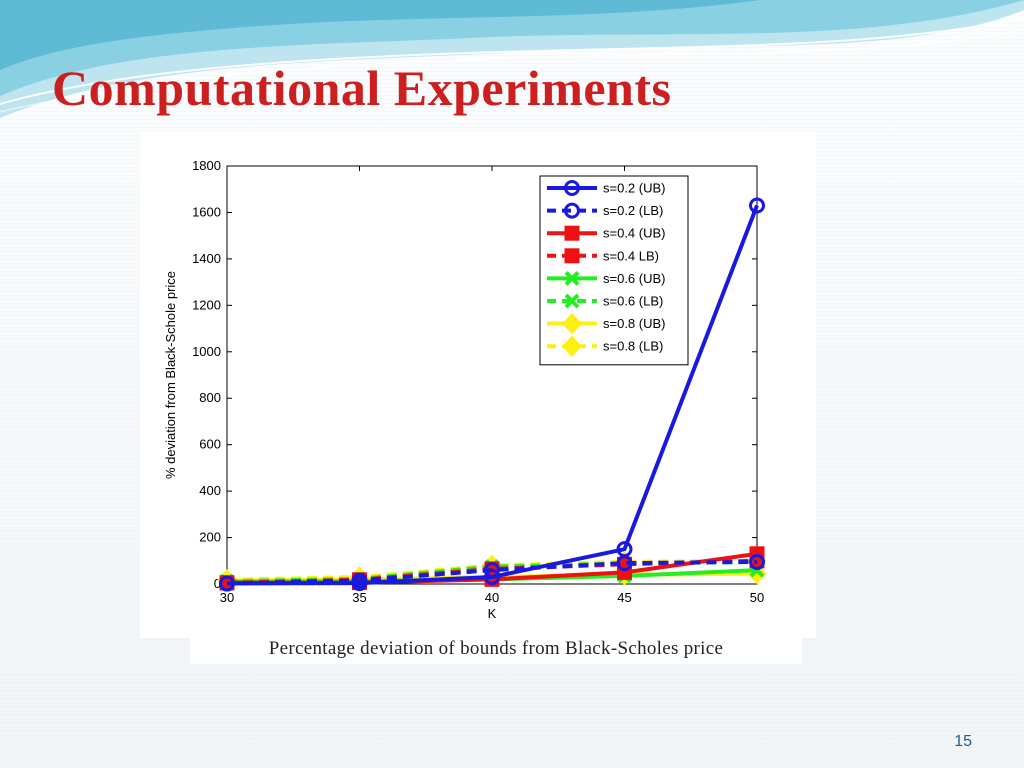 The height and width of the screenshot is (768, 1024). I want to click on slide-title: Computational Experiments, so click(362, 88).